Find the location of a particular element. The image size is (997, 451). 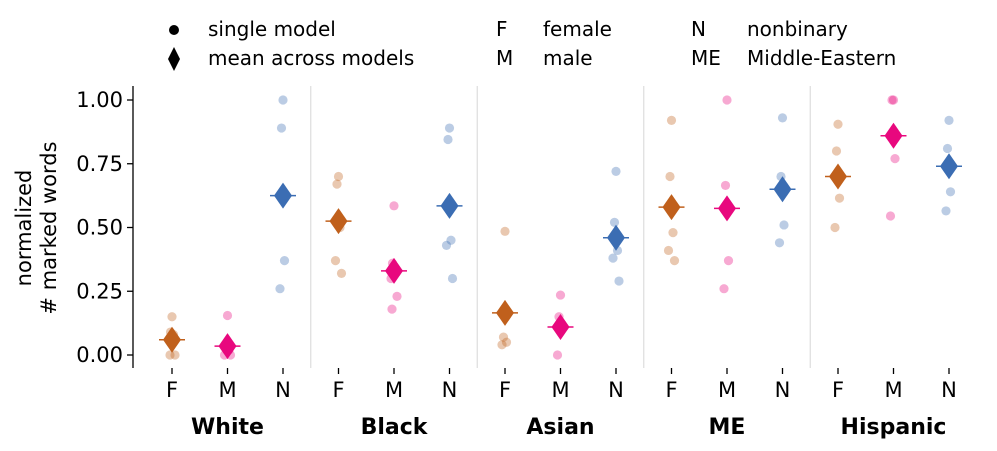

mean-diamond-hispanic-n is located at coordinates (949, 166).